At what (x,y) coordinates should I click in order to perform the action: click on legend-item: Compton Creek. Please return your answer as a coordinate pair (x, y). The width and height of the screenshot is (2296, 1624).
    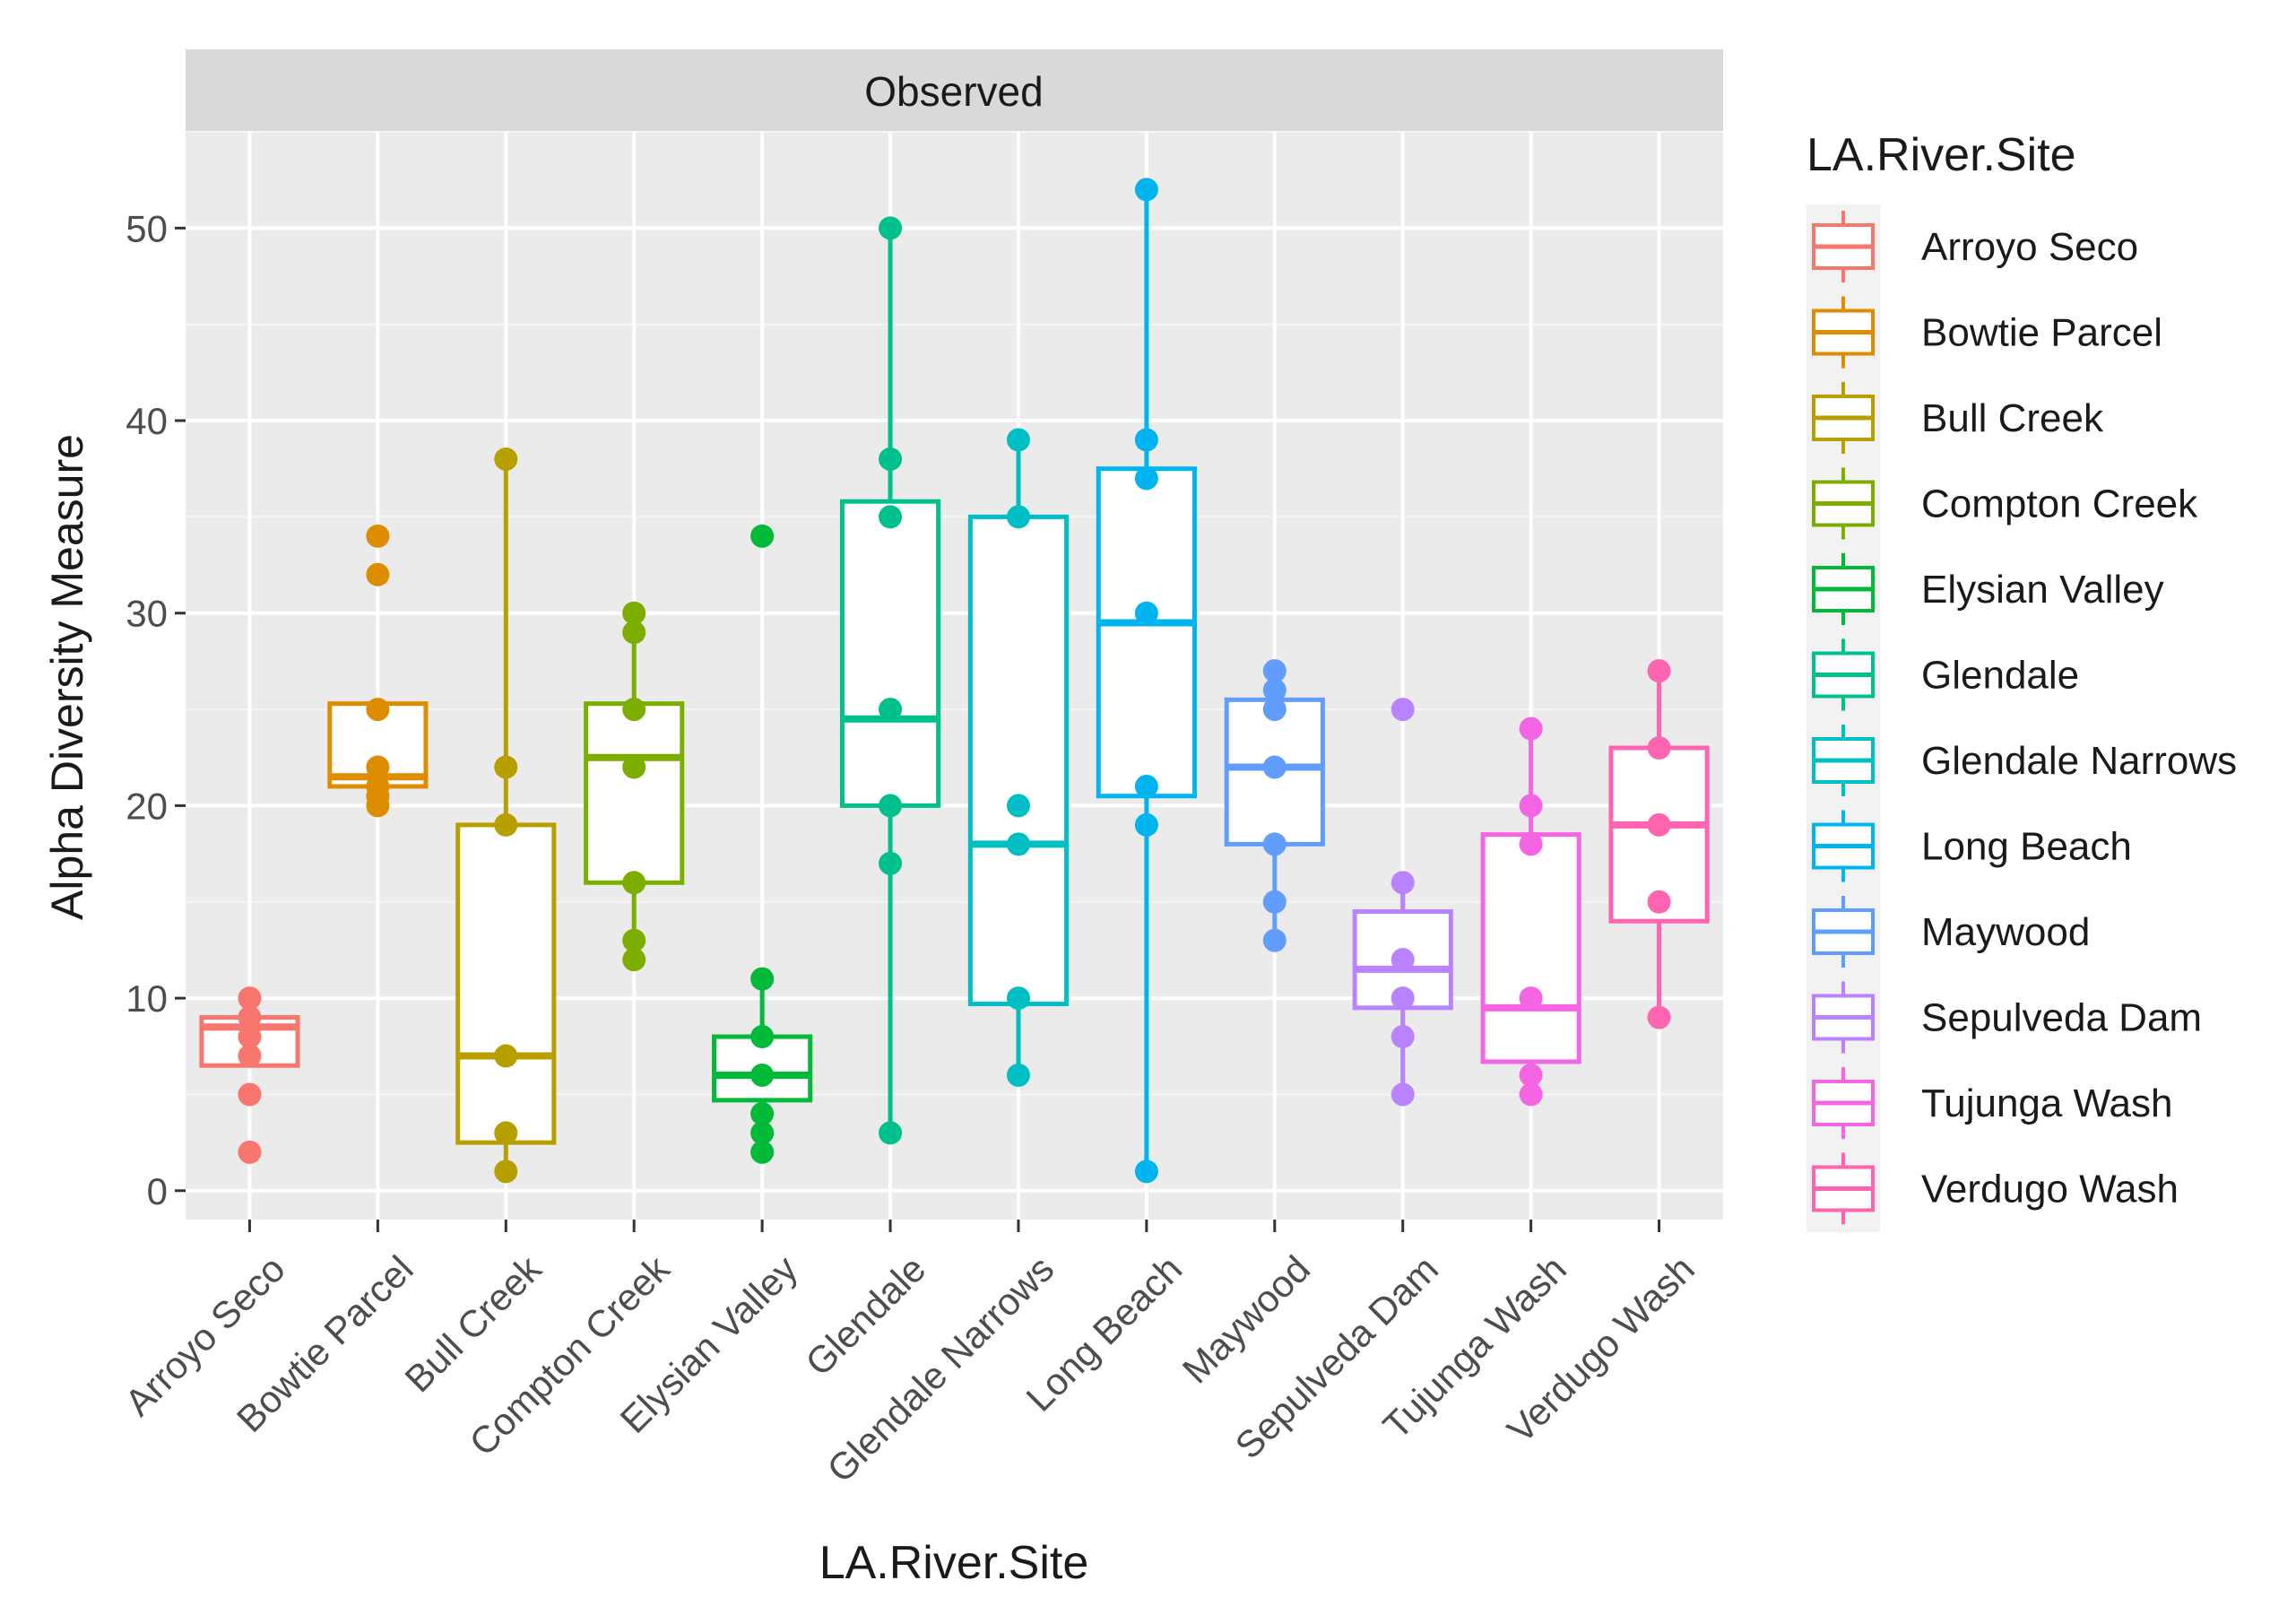
    Looking at the image, I should click on (2002, 504).